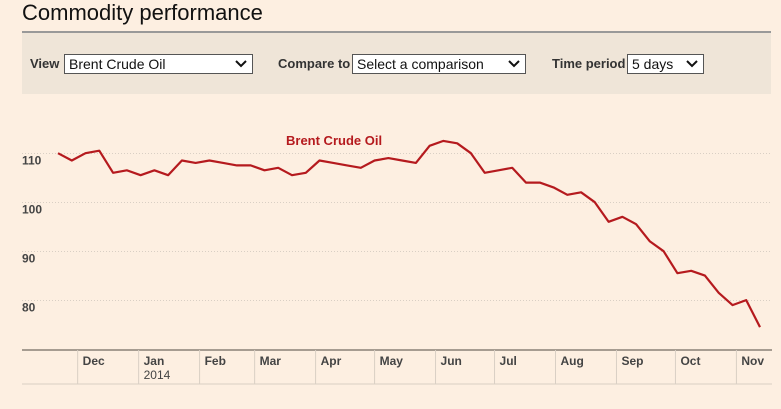  I want to click on period-select: 5 days, so click(665, 64).